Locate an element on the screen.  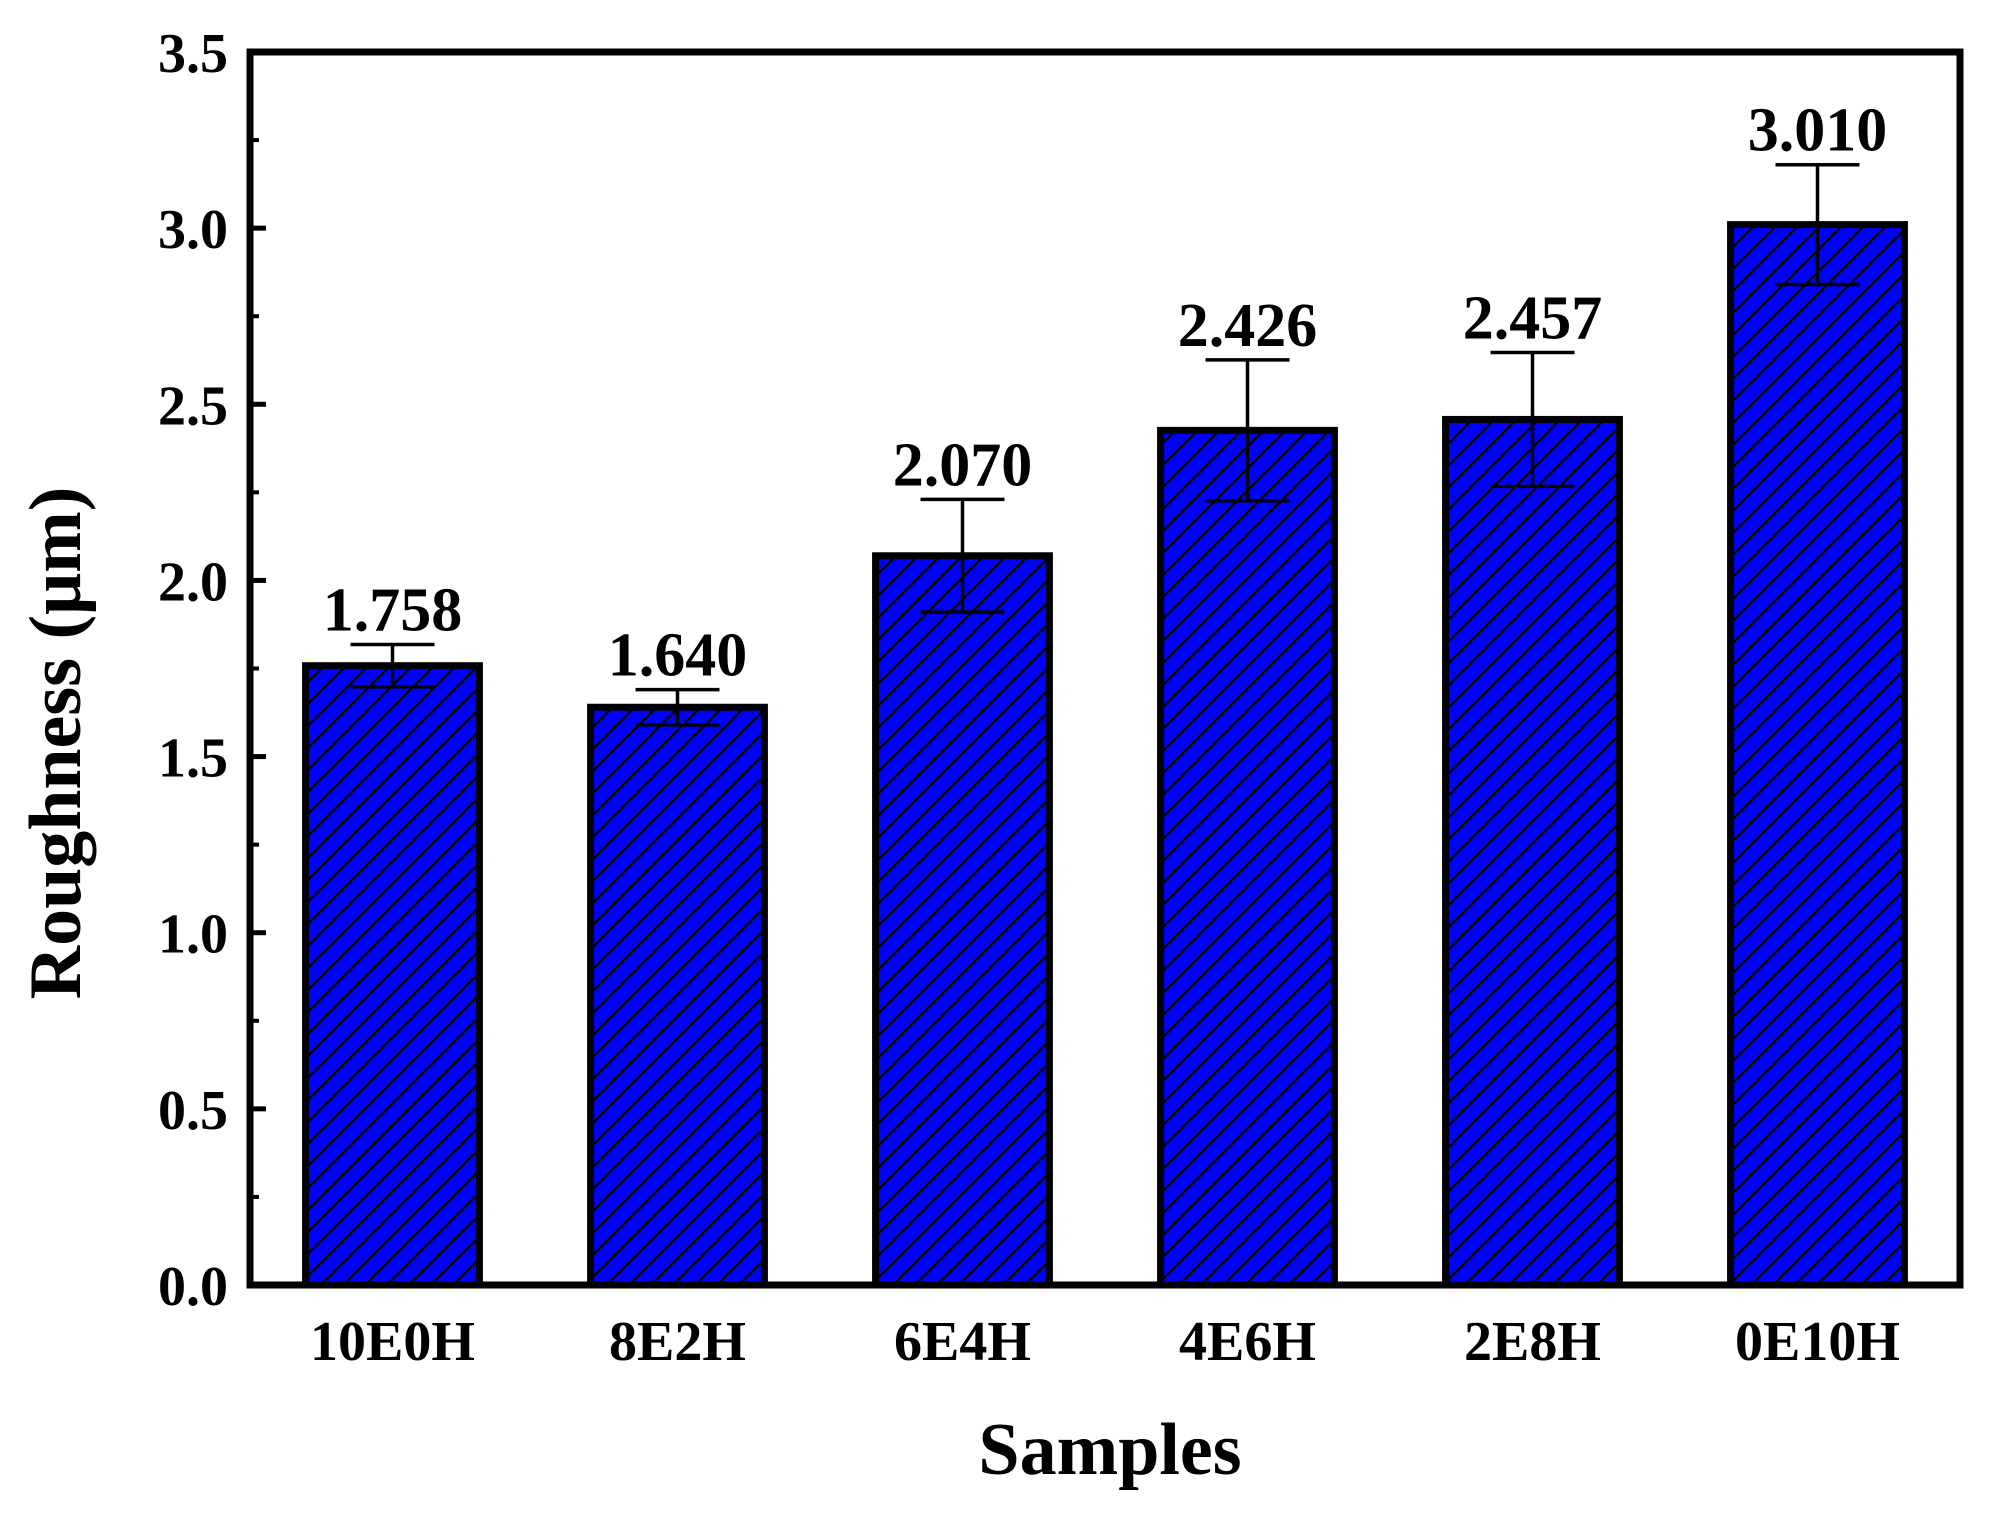
bar-10E0H is located at coordinates (392, 975).